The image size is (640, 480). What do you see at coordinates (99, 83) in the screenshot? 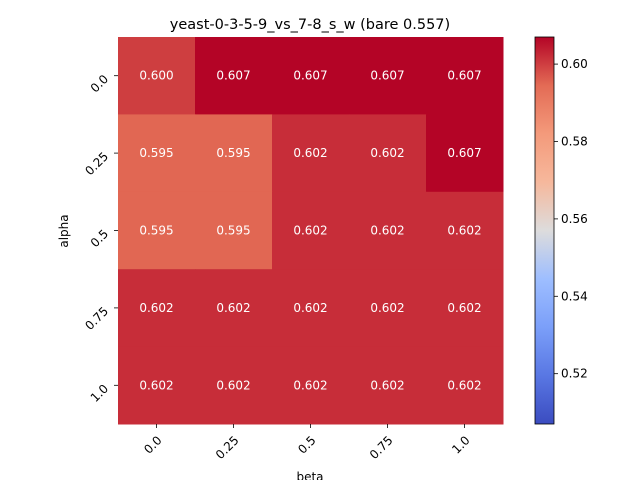
I see `y-tick-label: 0.0` at bounding box center [99, 83].